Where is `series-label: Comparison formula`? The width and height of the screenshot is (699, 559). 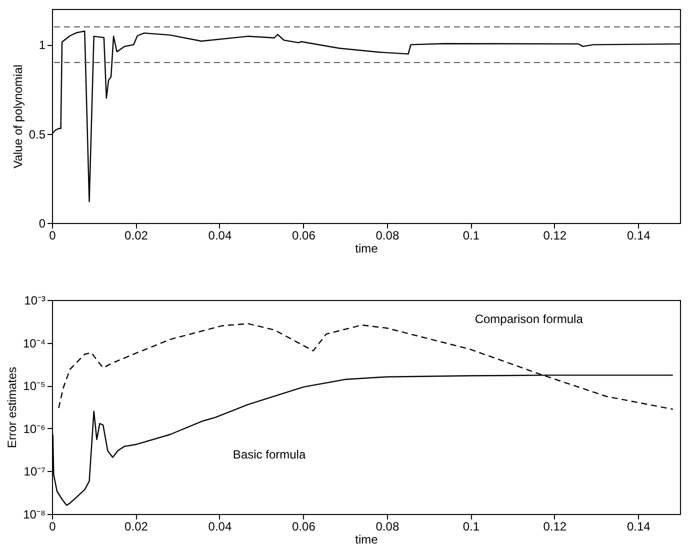
series-label: Comparison formula is located at coordinates (529, 319).